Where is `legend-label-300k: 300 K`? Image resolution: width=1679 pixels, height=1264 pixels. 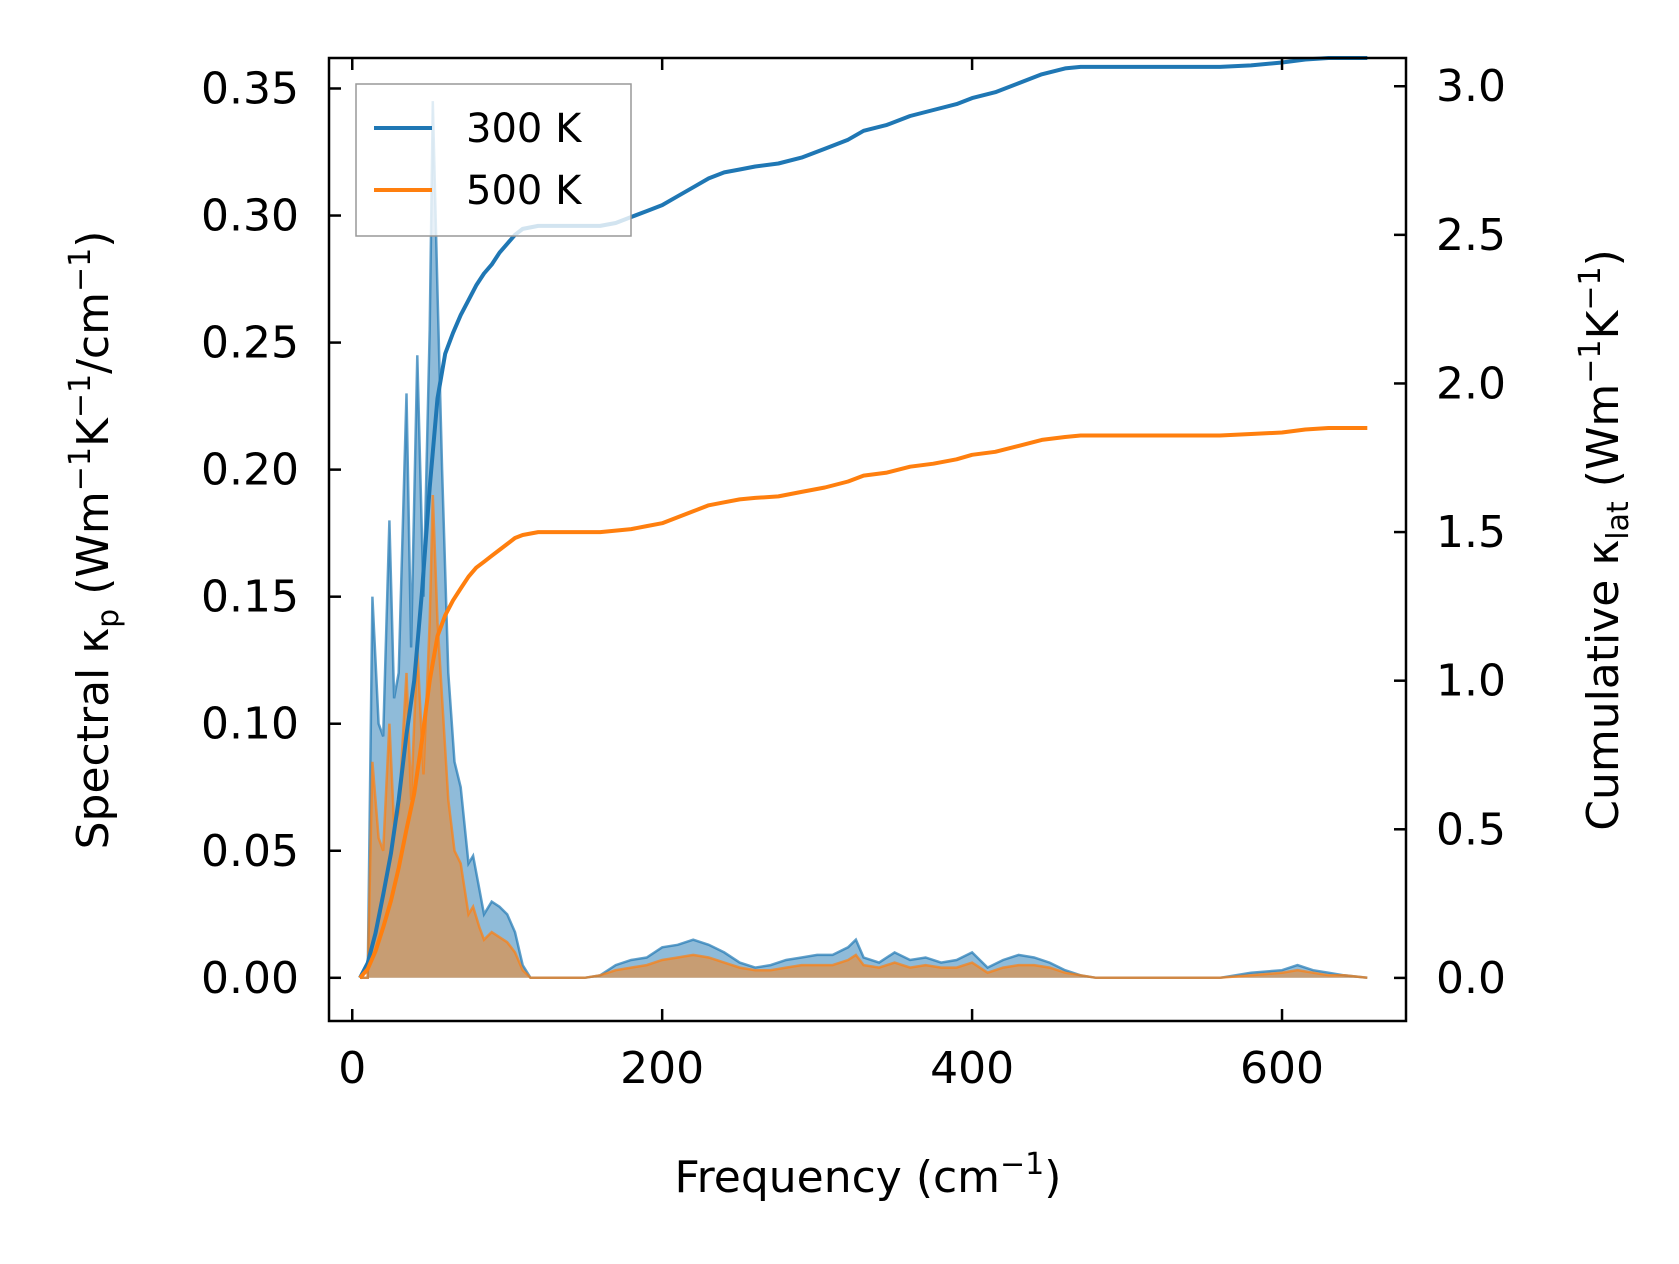 legend-label-300k: 300 K is located at coordinates (524, 129).